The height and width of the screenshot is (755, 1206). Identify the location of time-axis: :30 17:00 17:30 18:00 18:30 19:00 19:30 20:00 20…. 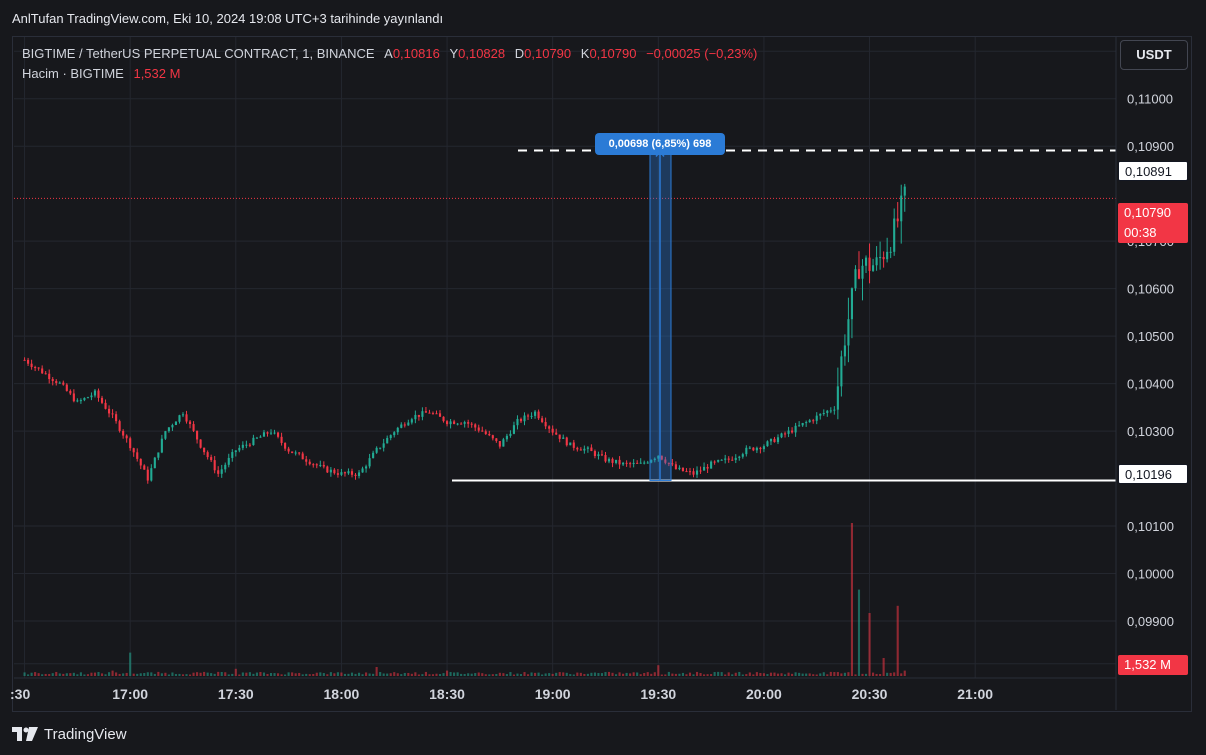
(563, 689).